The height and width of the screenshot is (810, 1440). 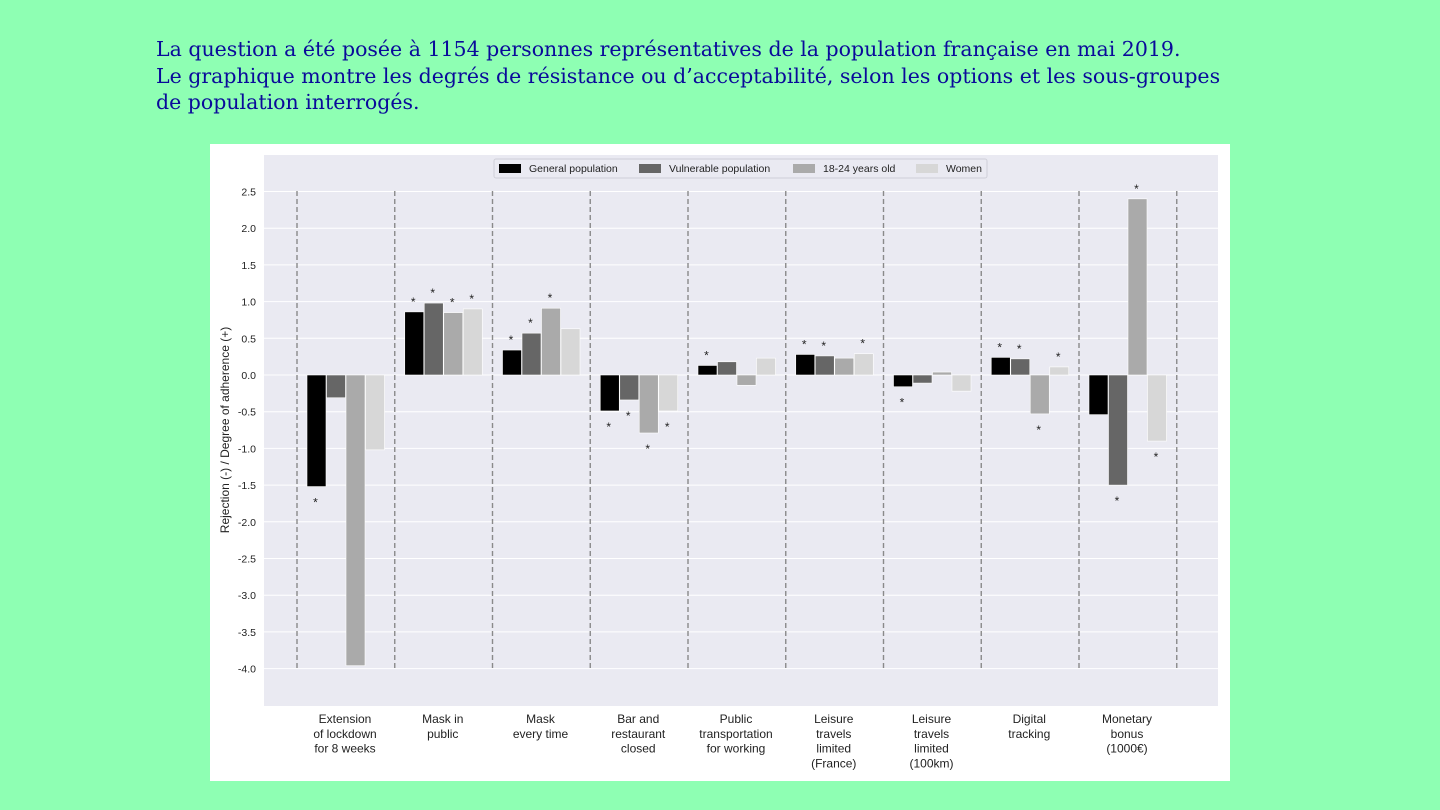 I want to click on legend-label: General population, so click(x=573, y=169).